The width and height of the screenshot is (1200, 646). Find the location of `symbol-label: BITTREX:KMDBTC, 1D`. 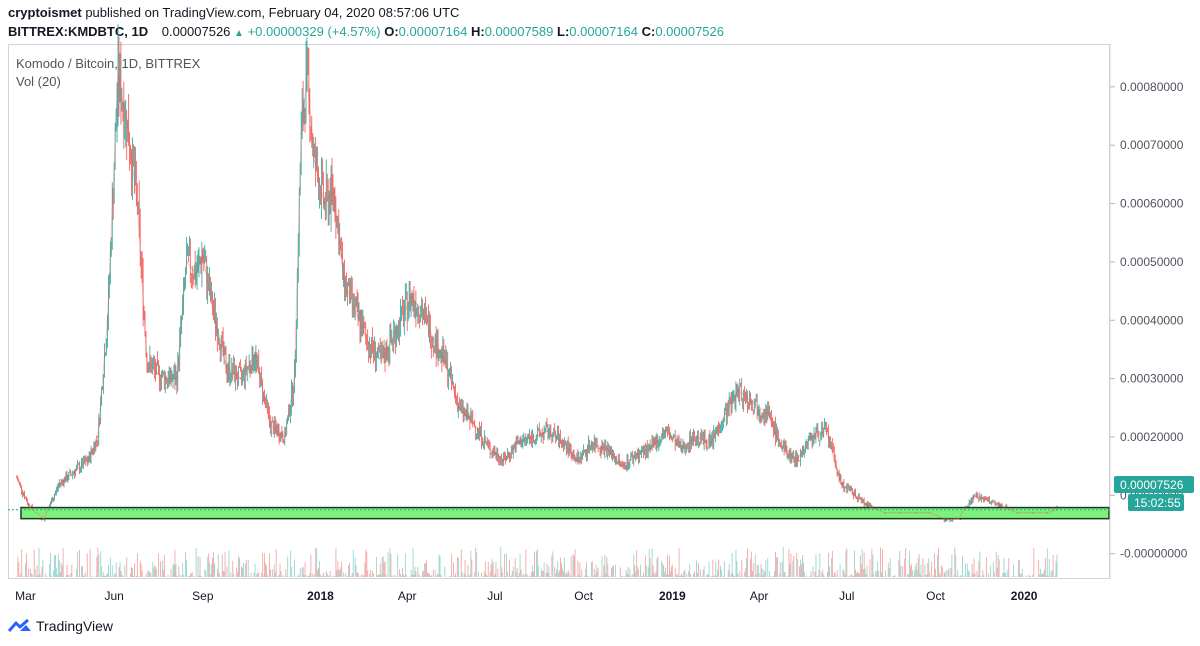

symbol-label: BITTREX:KMDBTC, 1D is located at coordinates (78, 31).